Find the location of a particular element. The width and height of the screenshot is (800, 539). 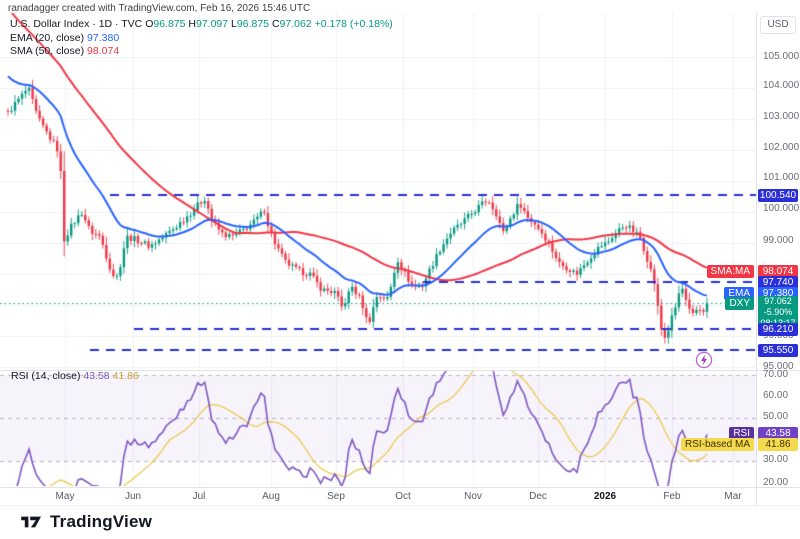

change-value: +0.178 (+0.18%) is located at coordinates (353, 24).